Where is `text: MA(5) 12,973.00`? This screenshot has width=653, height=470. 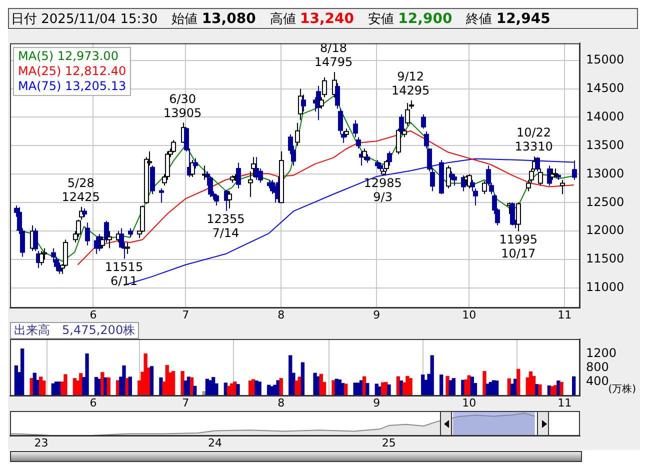 text: MA(5) 12,973.00 is located at coordinates (69, 56).